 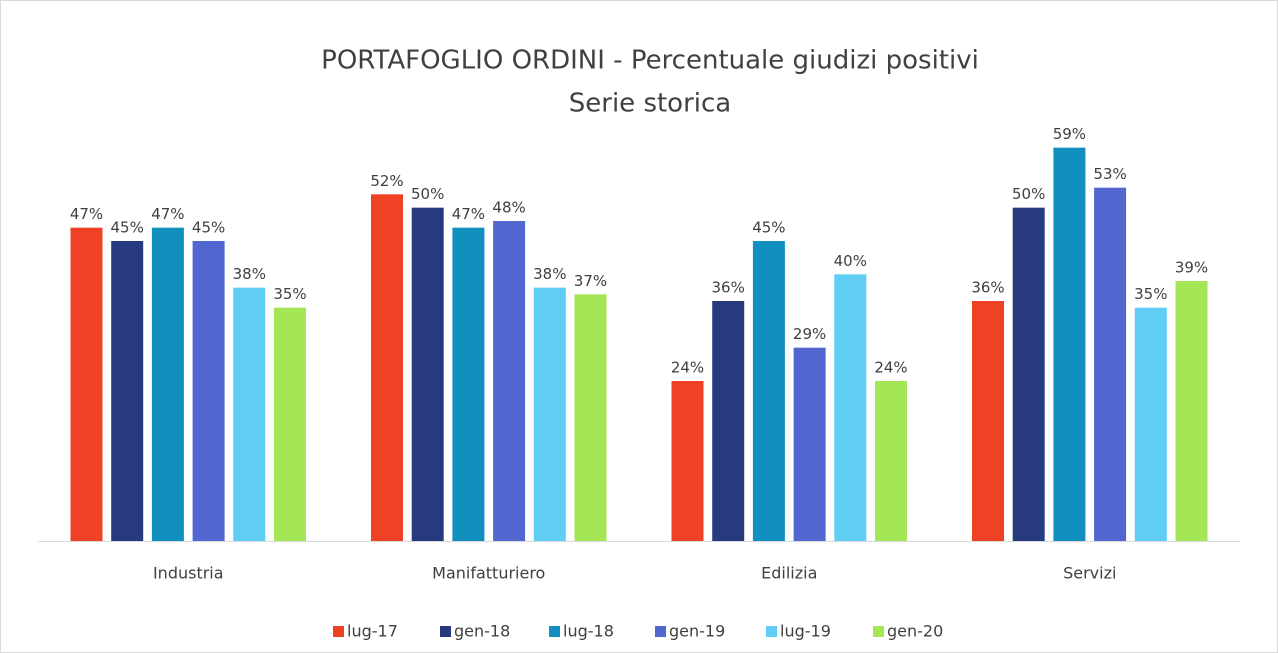 What do you see at coordinates (1191, 268) in the screenshot?
I see `data-label: 39%` at bounding box center [1191, 268].